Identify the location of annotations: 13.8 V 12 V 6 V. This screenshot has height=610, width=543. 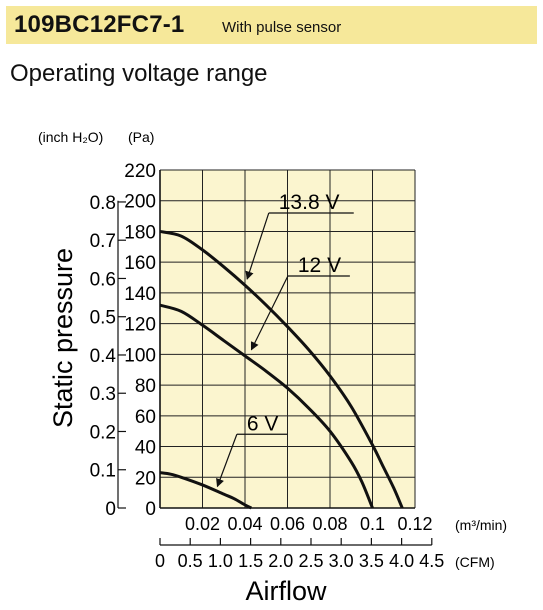
(285, 339).